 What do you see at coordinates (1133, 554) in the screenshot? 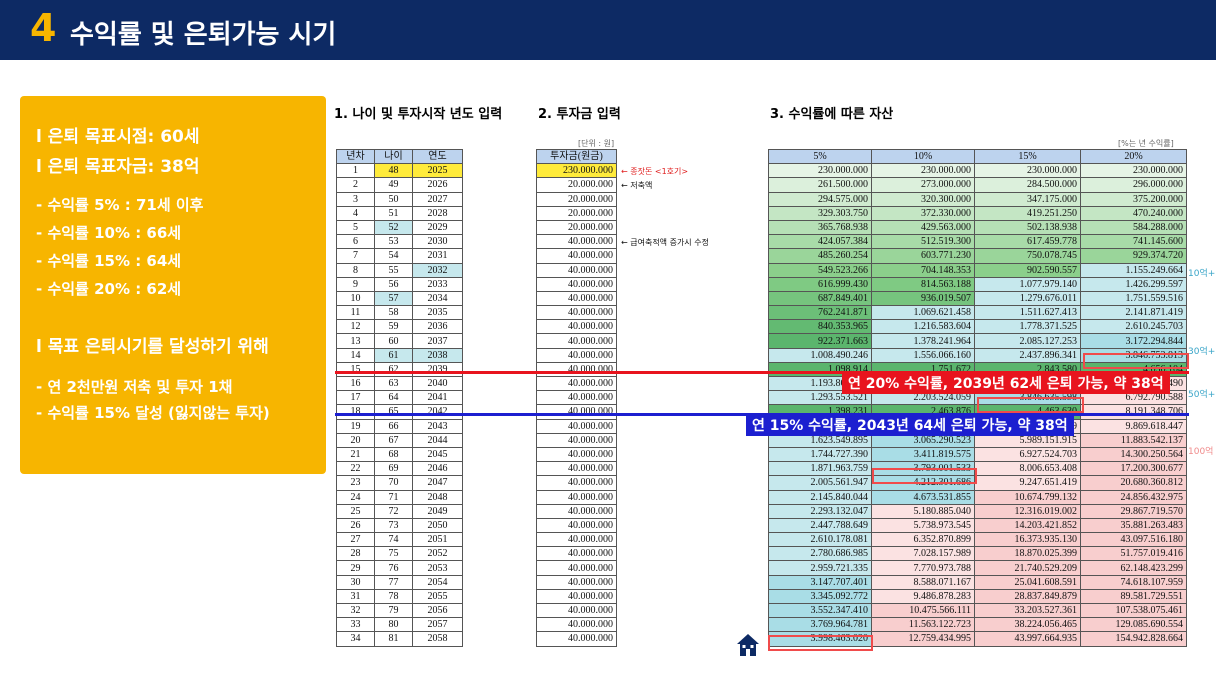
I see `asset-cell: 51.757.019.416` at bounding box center [1133, 554].